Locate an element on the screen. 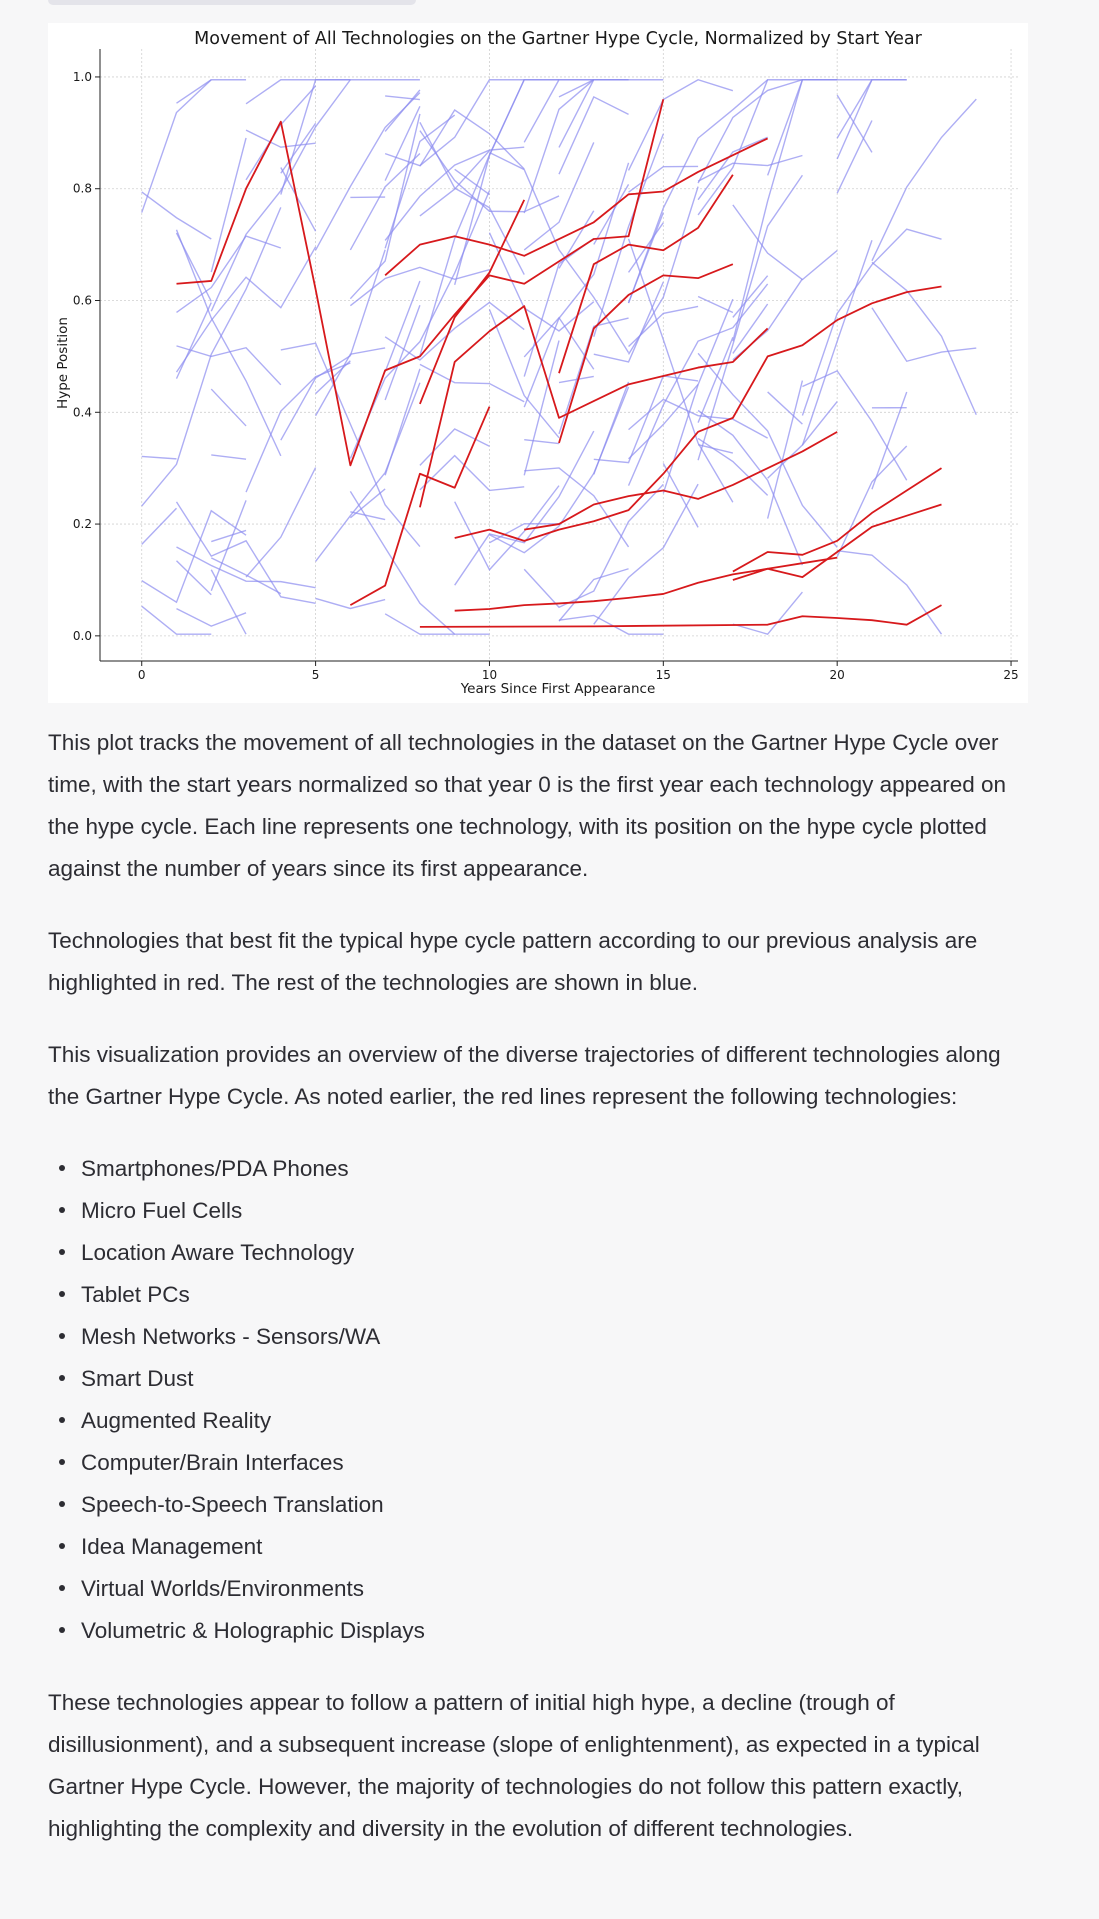  x-tick-label: 20 is located at coordinates (837, 675).